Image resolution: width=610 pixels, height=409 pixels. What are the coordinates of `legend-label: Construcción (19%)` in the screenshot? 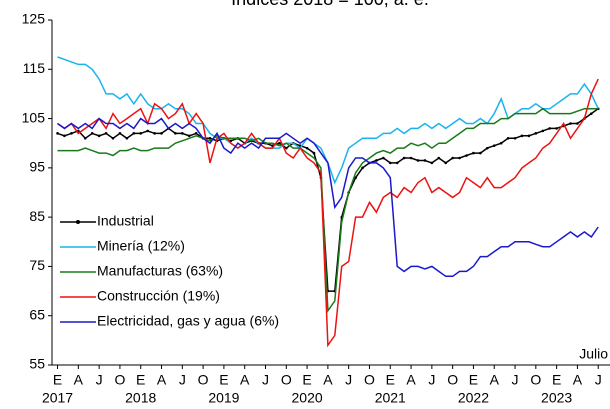 It's located at (158, 296).